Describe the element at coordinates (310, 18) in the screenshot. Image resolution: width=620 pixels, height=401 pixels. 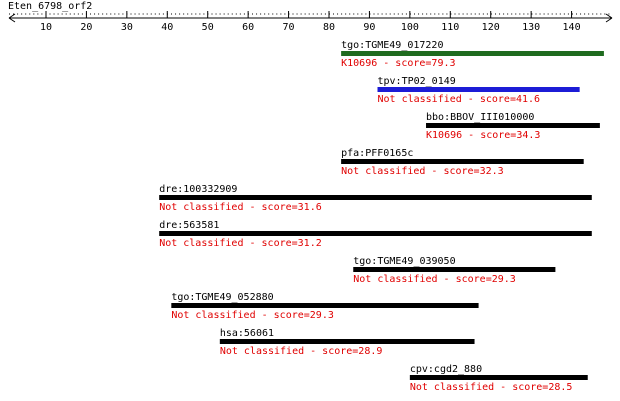
I see `ruler-arrows` at that location.